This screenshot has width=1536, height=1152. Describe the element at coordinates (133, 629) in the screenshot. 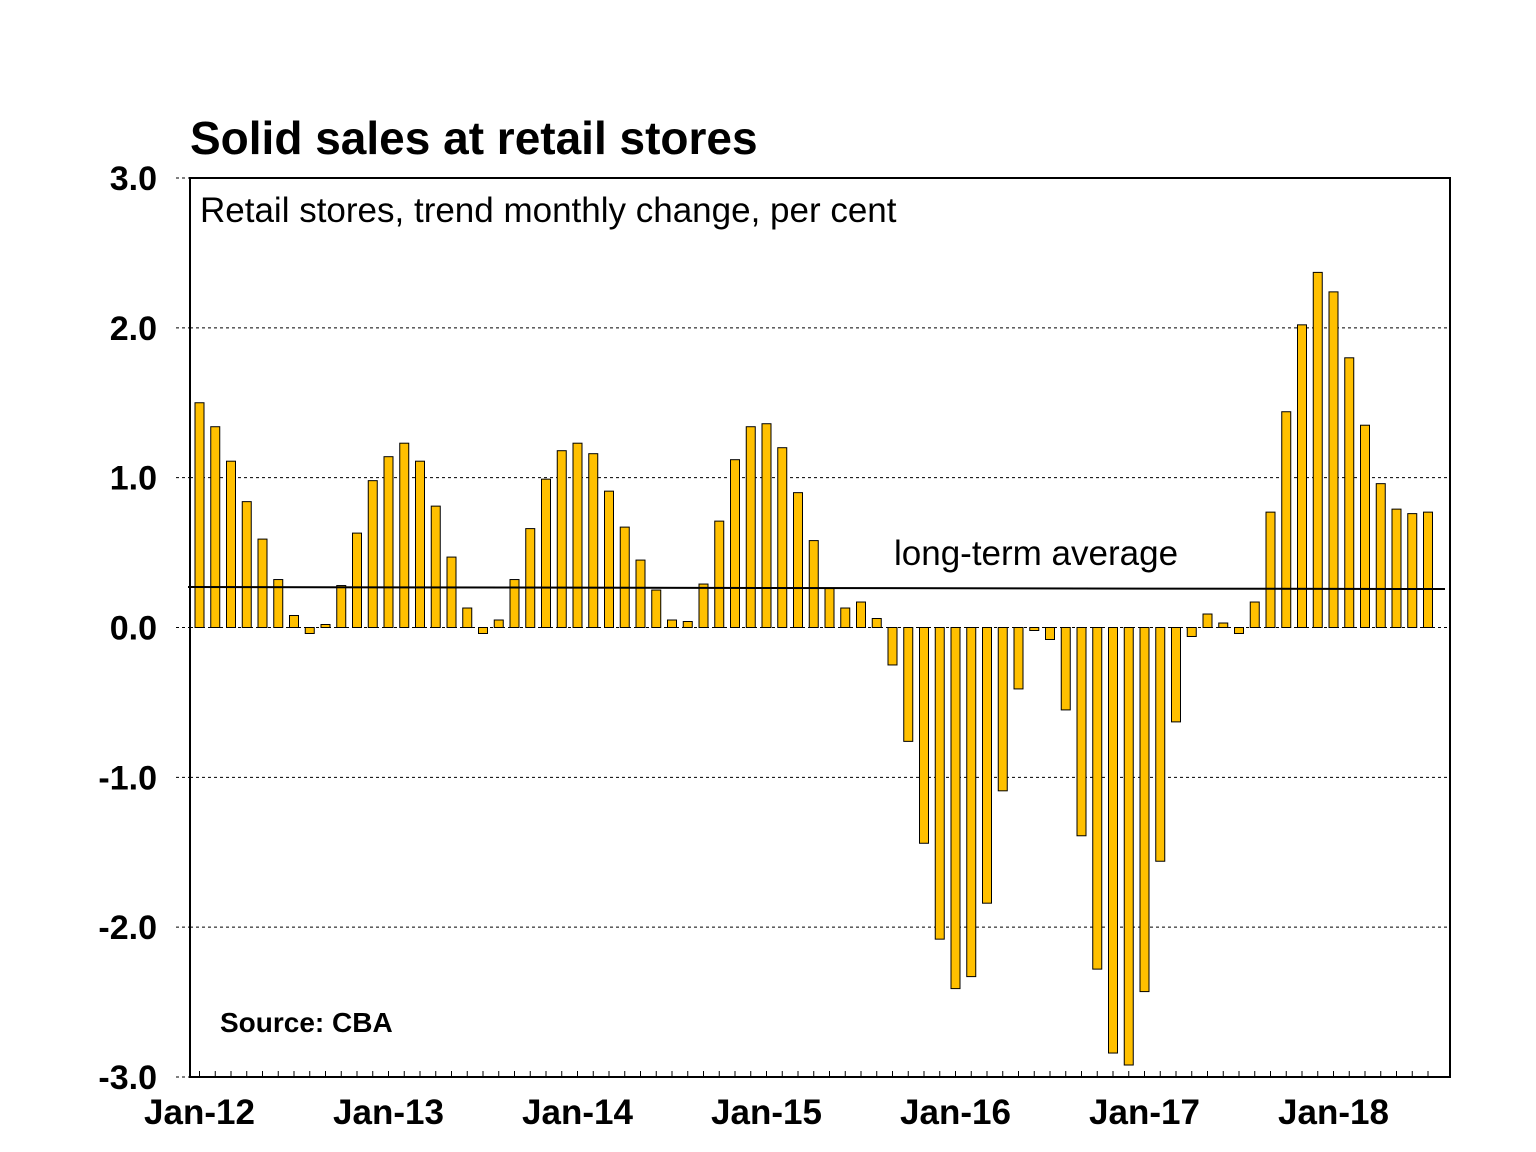

I see `y-tick-label: 0.0` at that location.